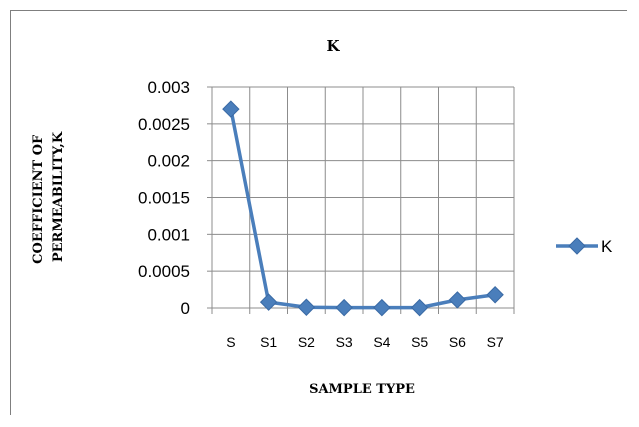 This screenshot has width=639, height=427. Describe the element at coordinates (168, 87) in the screenshot. I see `y-tick-label: 0.003` at that location.